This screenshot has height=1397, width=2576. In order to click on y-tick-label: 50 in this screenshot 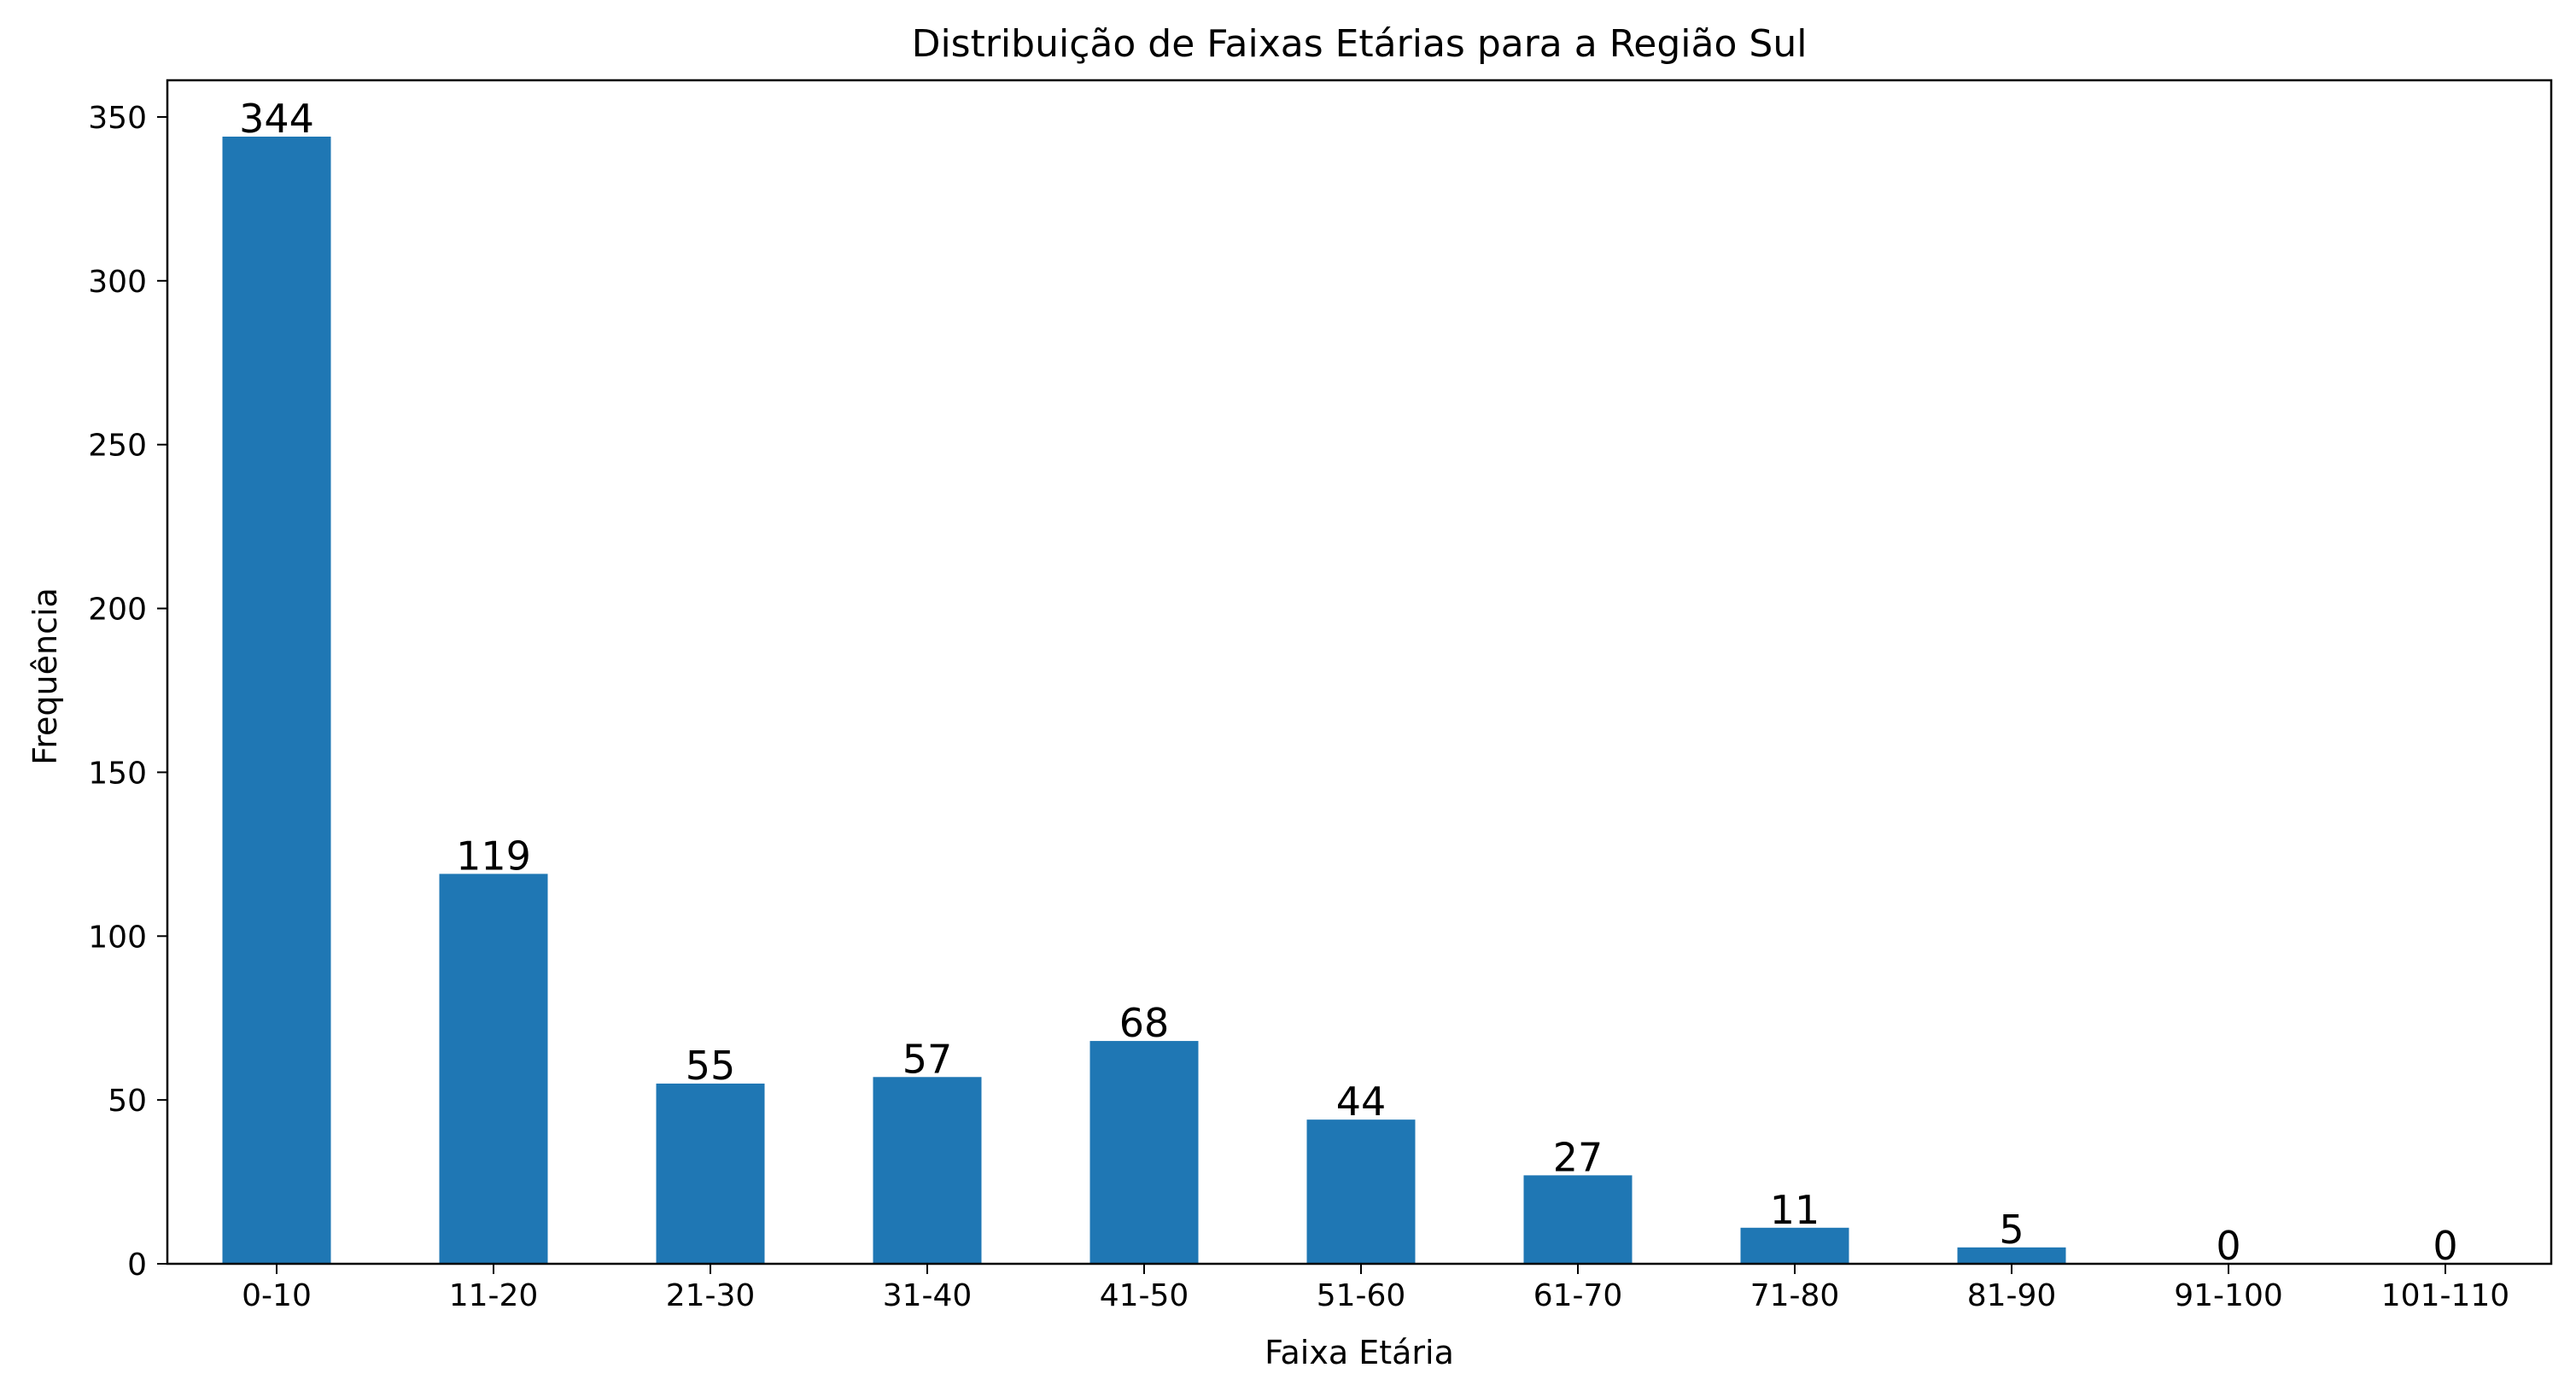, I will do `click(127, 1101)`.